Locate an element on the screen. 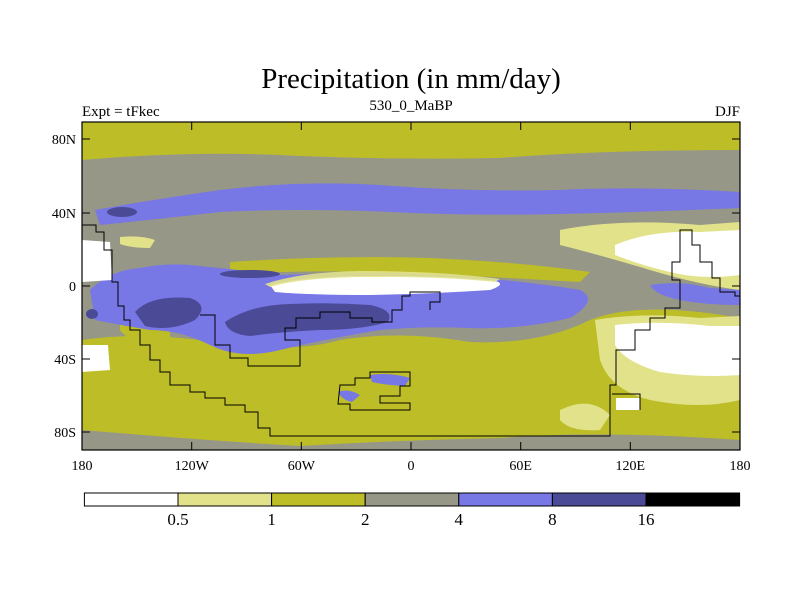  experiment-label: Expt = tFkec is located at coordinates (121, 112).